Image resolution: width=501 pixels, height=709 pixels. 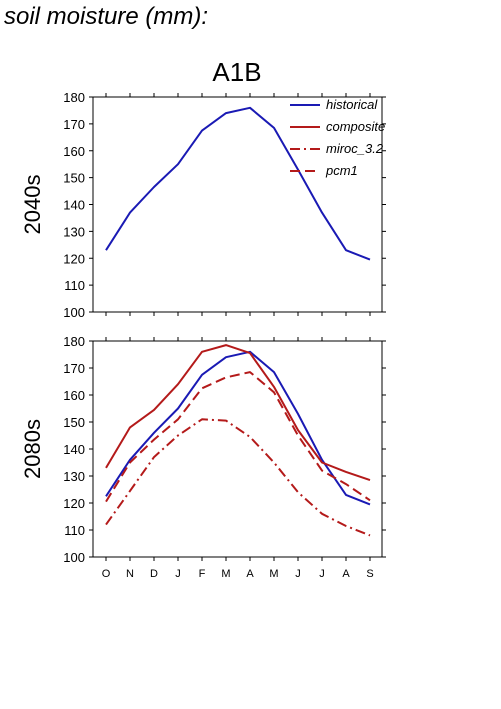 I want to click on series-line-miroc_3.2, so click(x=238, y=477).